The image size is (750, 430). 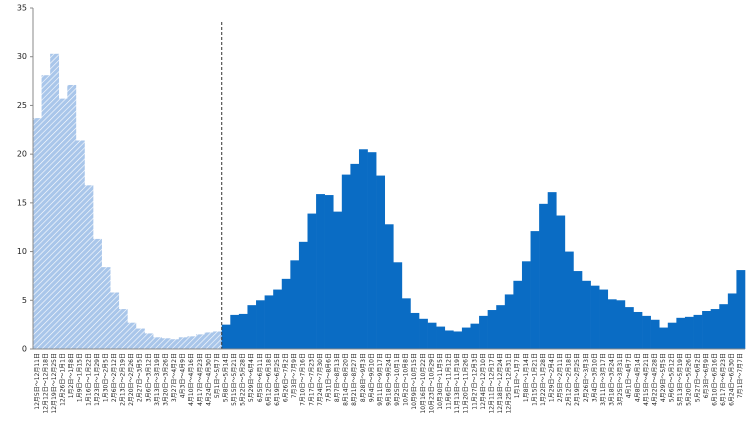 What do you see at coordinates (174, 377) in the screenshot?
I see `x-tick-label: 3月27日～4月2日` at bounding box center [174, 377].